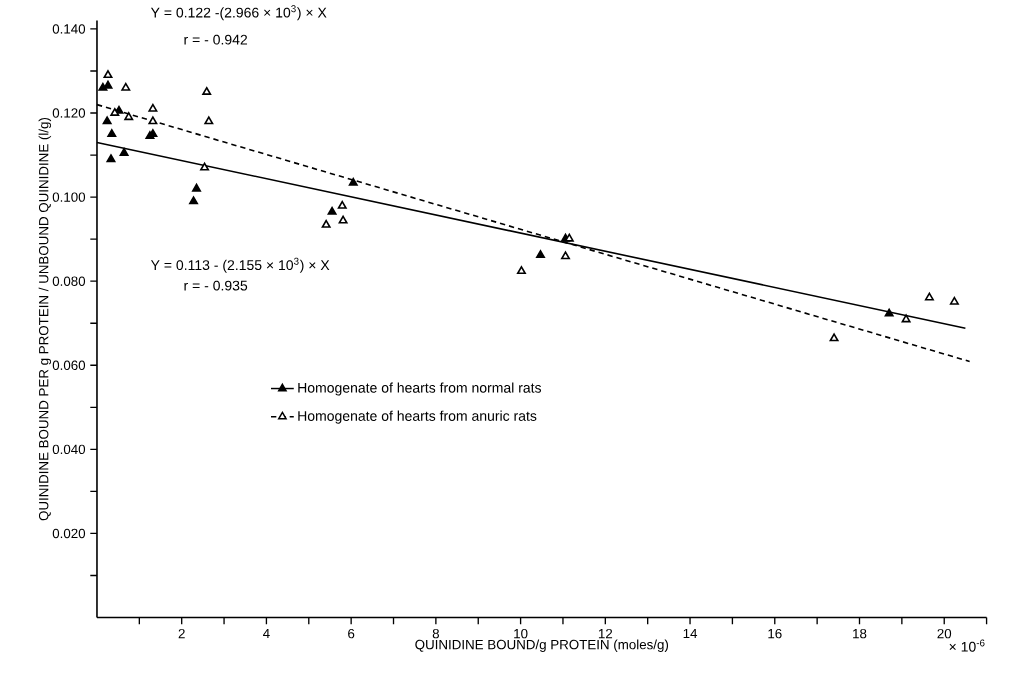  Describe the element at coordinates (69, 113) in the screenshot. I see `y-tick-label: 0.120` at that location.